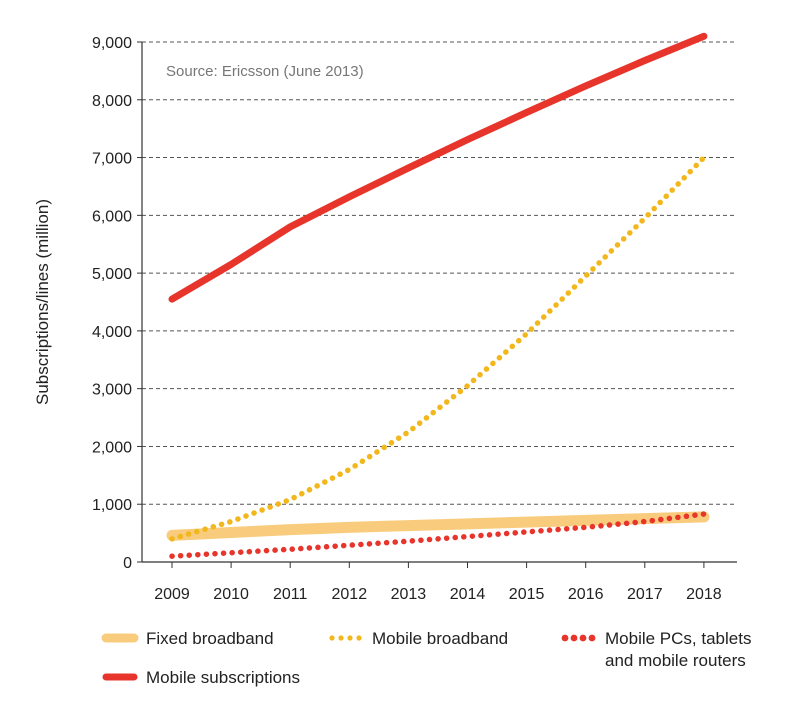  What do you see at coordinates (704, 594) in the screenshot?
I see `x-tick-label: 2018` at bounding box center [704, 594].